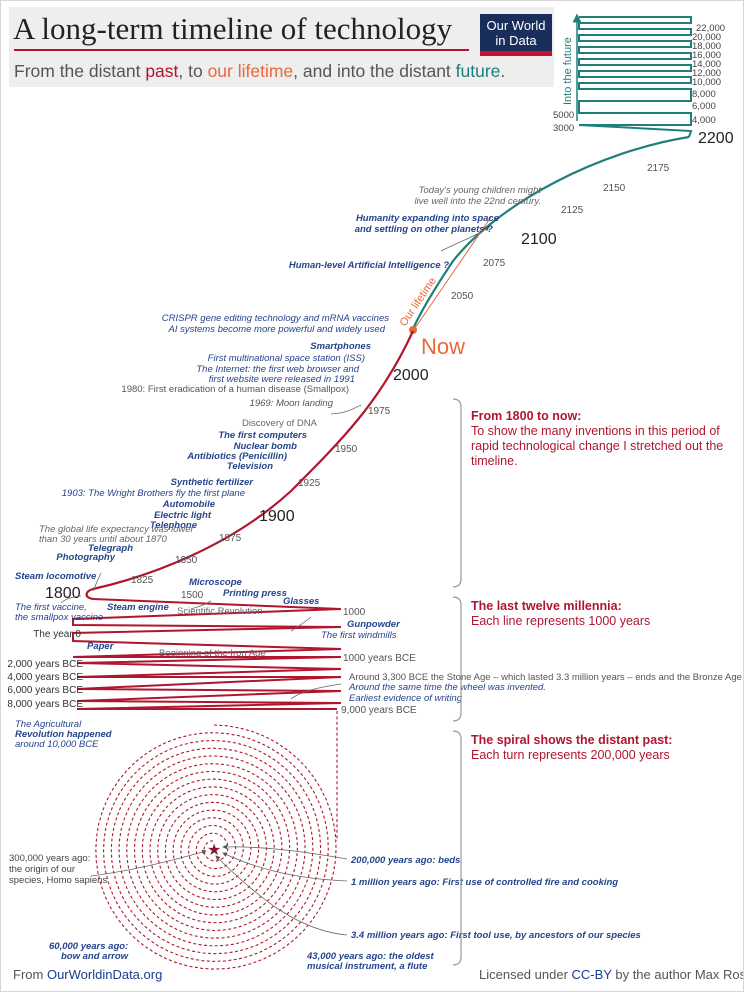 The image size is (744, 992). What do you see at coordinates (716, 138) in the screenshot?
I see `big-year: 2200` at bounding box center [716, 138].